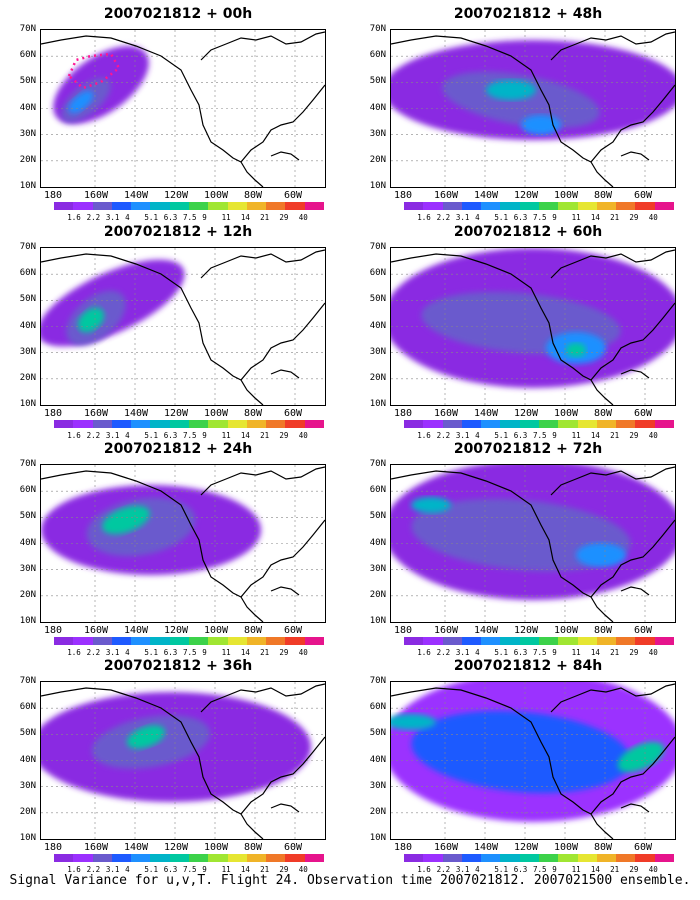 This screenshot has width=700, height=900. I want to click on colorbar, so click(189, 641).